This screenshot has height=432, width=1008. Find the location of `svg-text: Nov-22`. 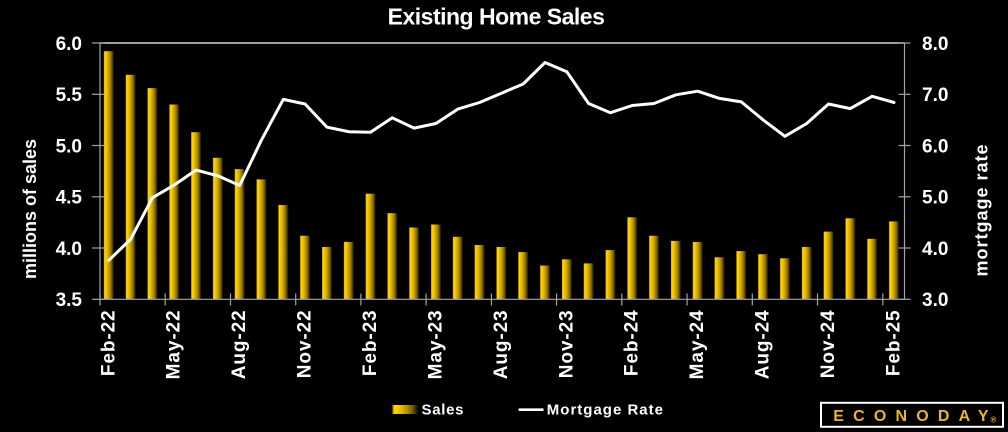

svg-text: Nov-22 is located at coordinates (305, 344).